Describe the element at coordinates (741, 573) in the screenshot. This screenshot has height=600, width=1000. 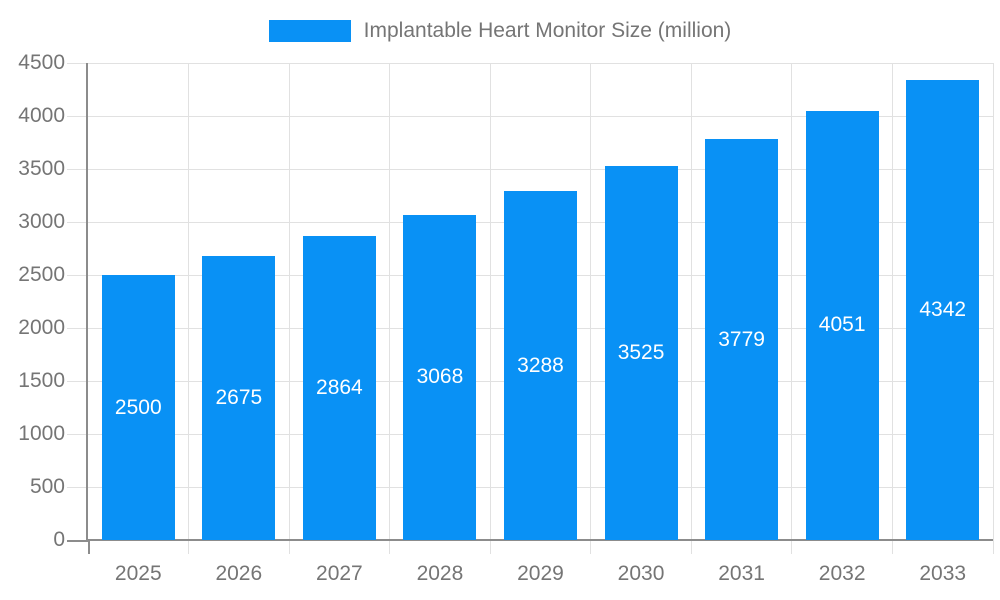
I see `x-axis-label: 2031` at that location.